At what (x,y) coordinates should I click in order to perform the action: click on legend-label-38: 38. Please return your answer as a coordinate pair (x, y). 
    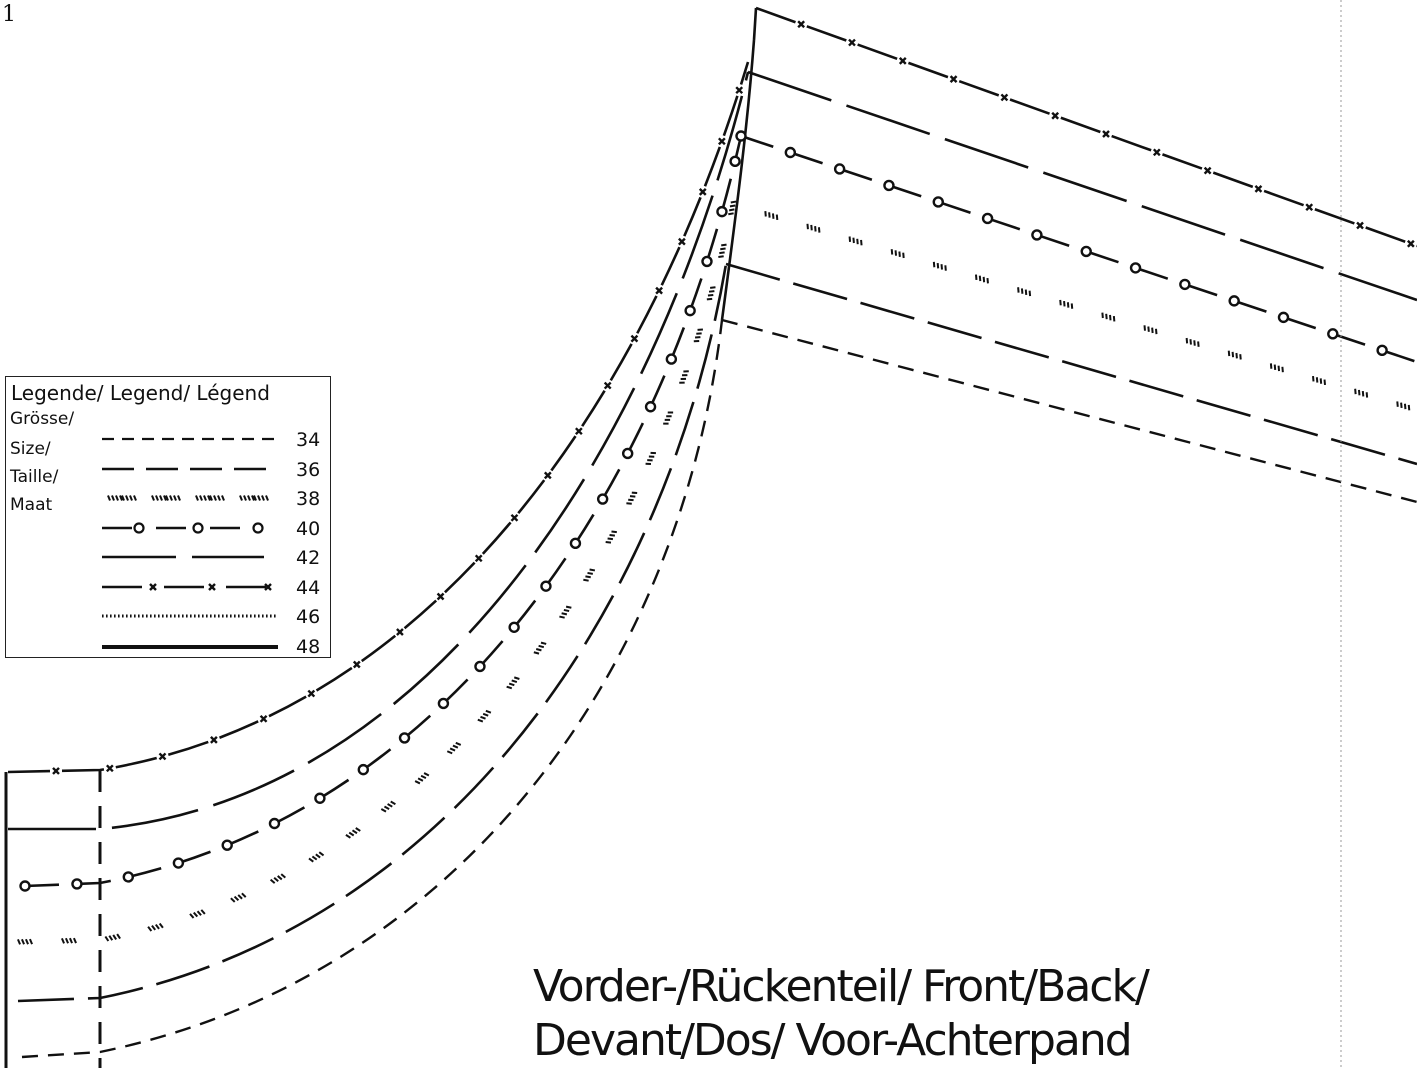
    Looking at the image, I should click on (308, 499).